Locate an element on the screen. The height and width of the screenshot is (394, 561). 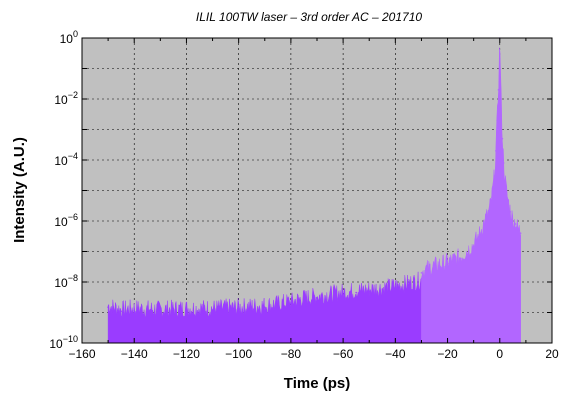
x-tick-label: −40 is located at coordinates (395, 354).